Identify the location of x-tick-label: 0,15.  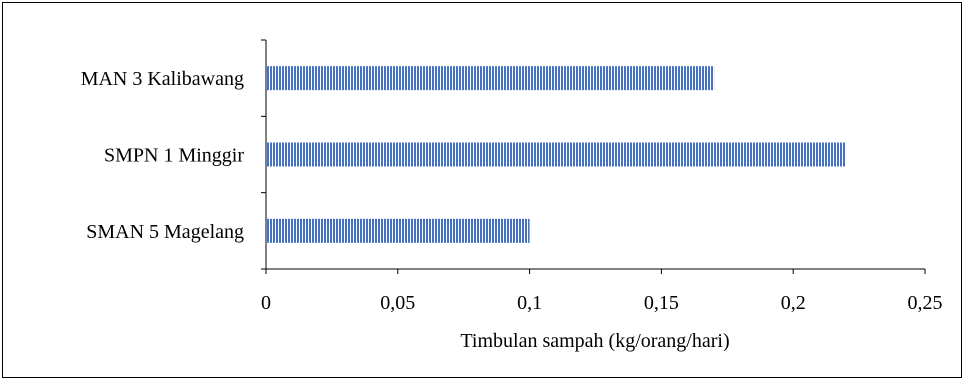
(661, 303).